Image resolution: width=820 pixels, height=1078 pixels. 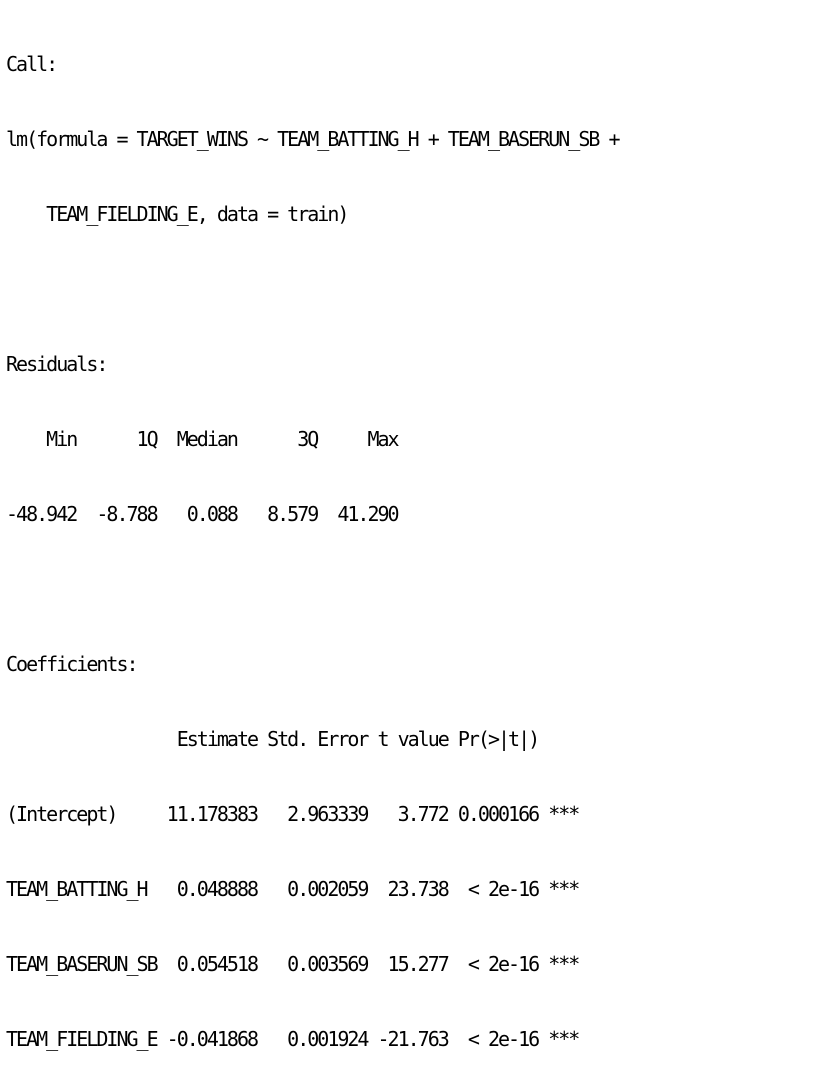 I want to click on output-line-residuals-header: Min 1Q Median 3Q Max, so click(x=207, y=439).